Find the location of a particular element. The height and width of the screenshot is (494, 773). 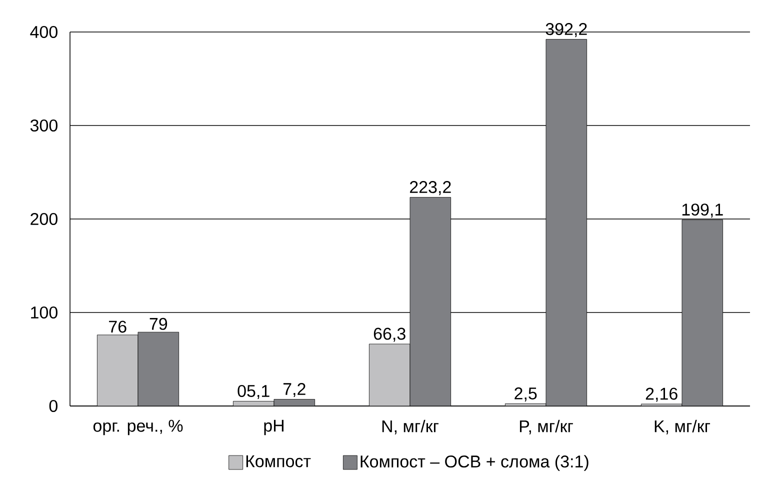

data-label: 05,1 is located at coordinates (254, 392).